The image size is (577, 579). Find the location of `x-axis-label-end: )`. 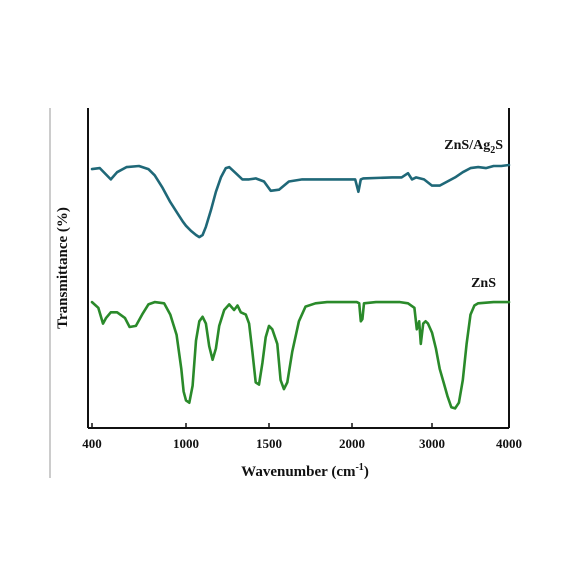

x-axis-label-end: ) is located at coordinates (366, 472).